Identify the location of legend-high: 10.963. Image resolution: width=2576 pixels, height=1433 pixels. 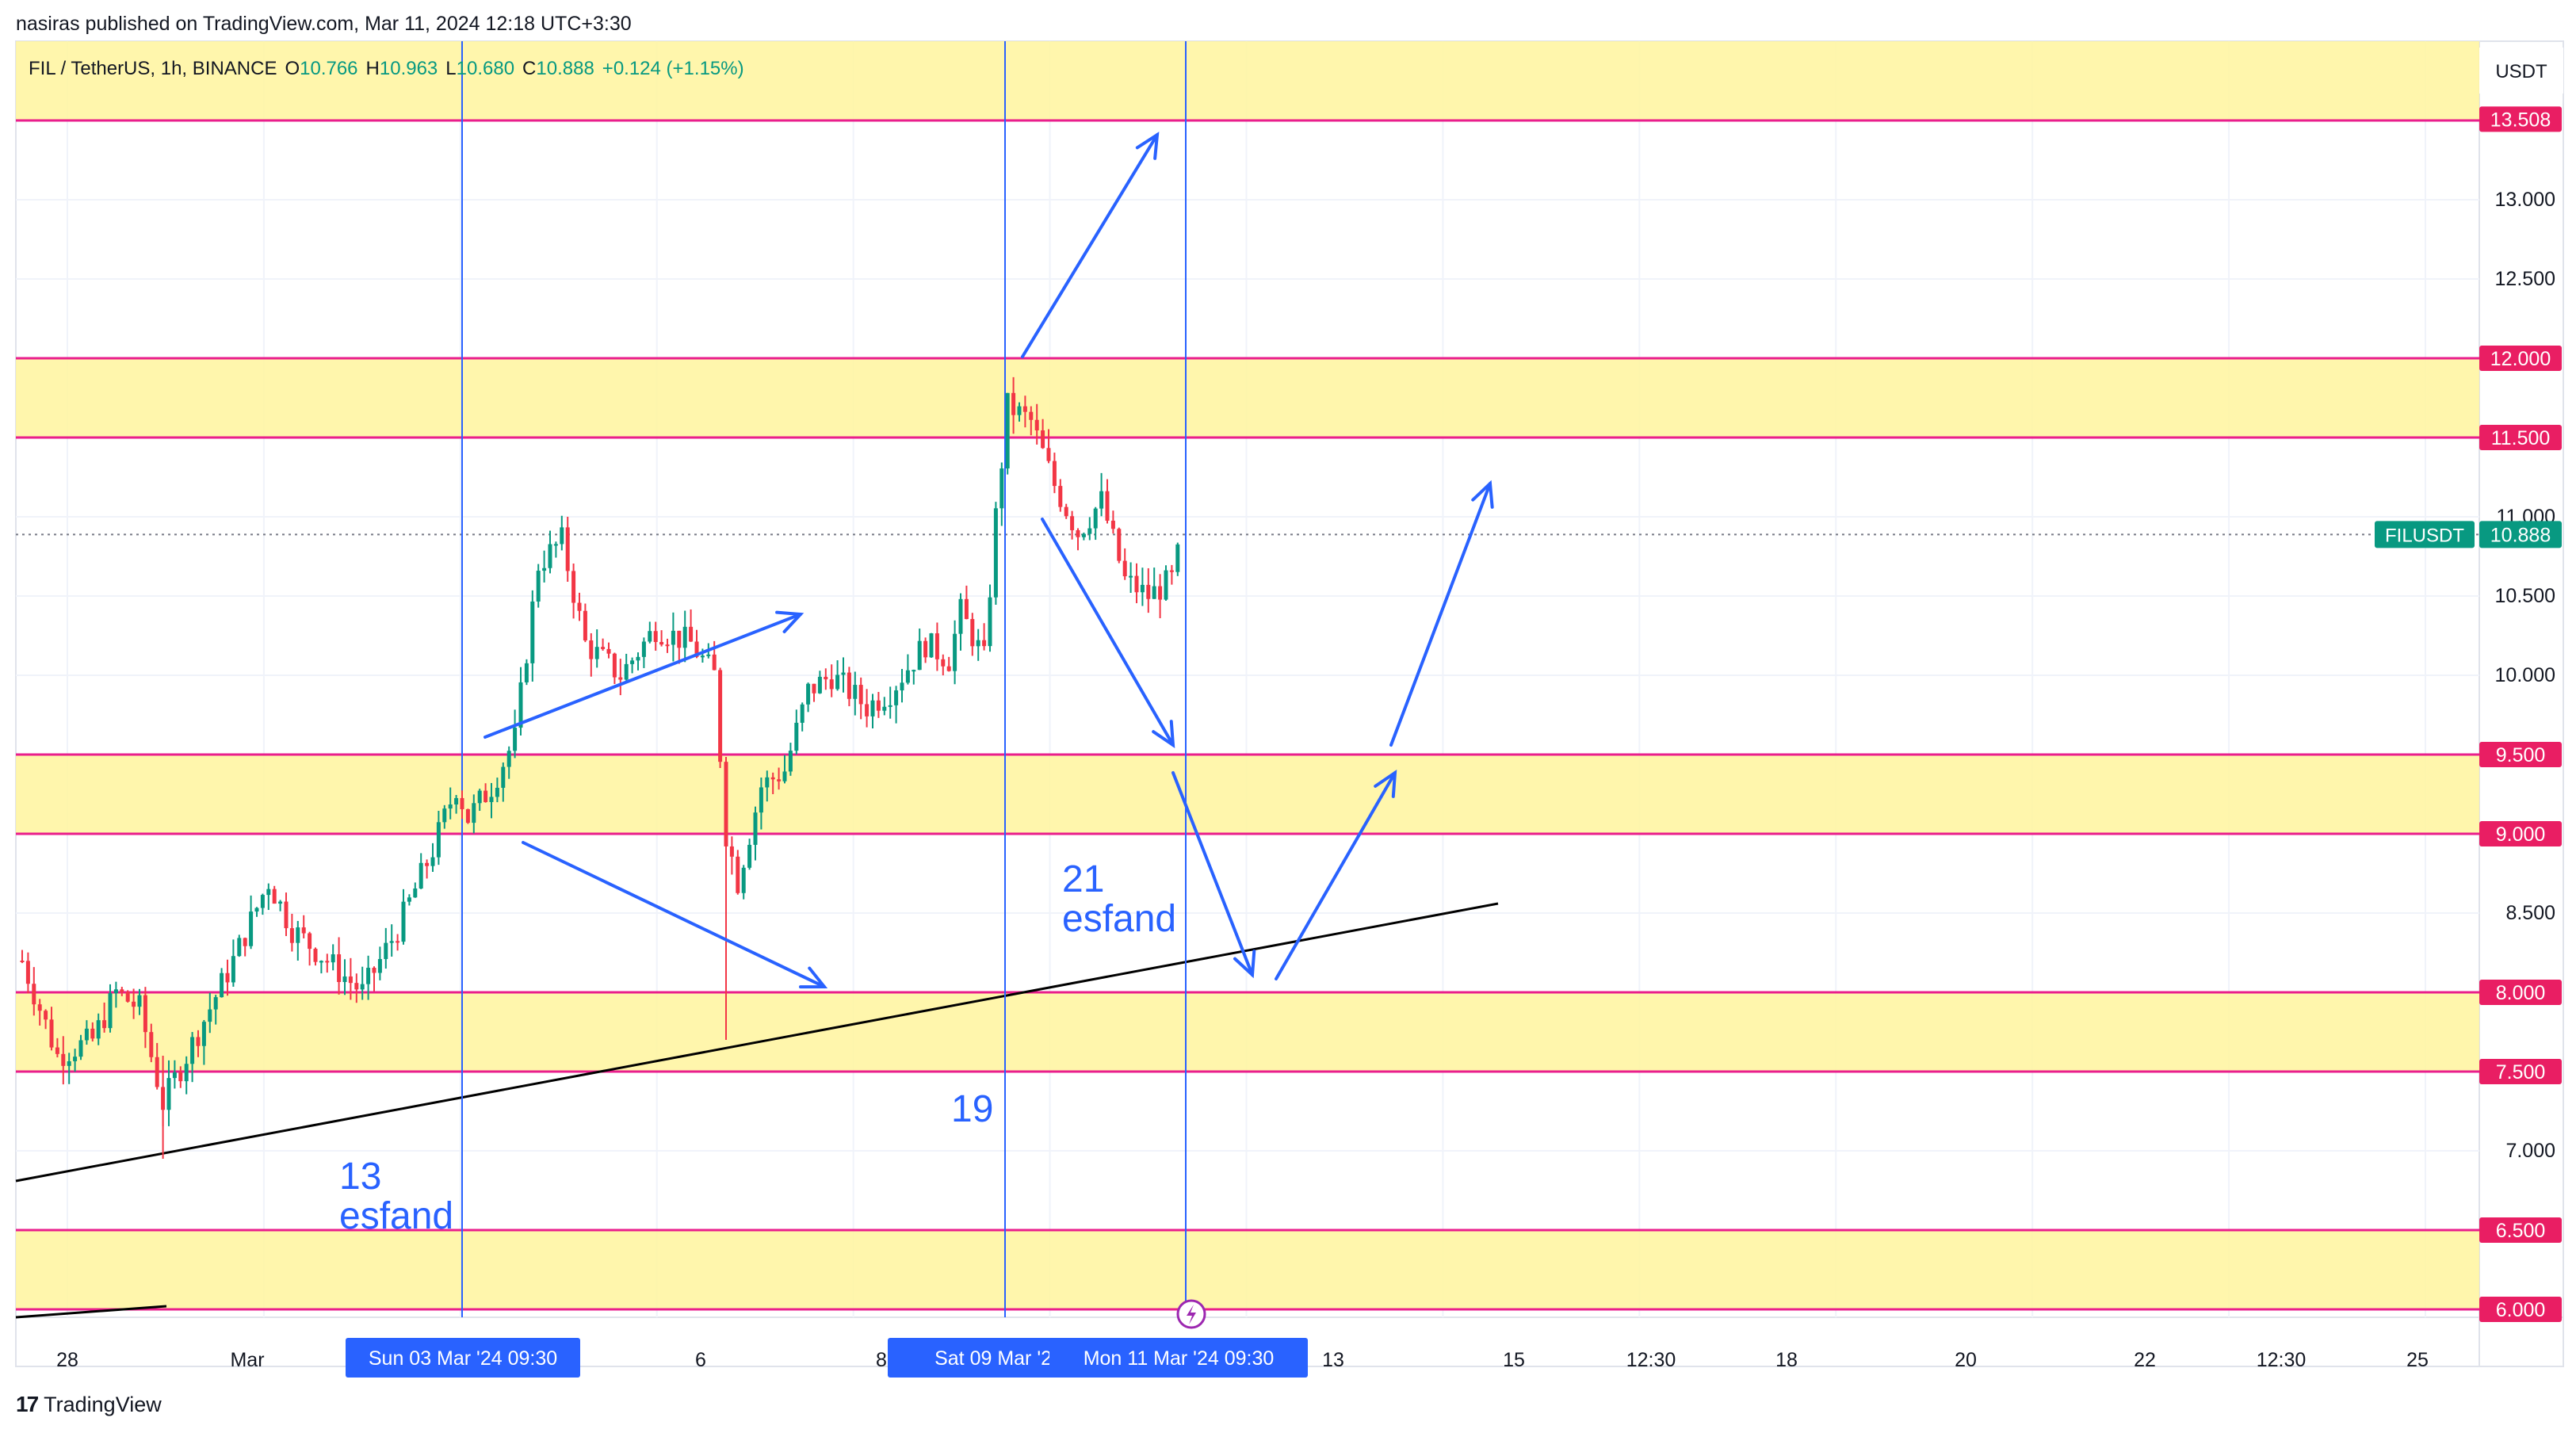
(409, 68).